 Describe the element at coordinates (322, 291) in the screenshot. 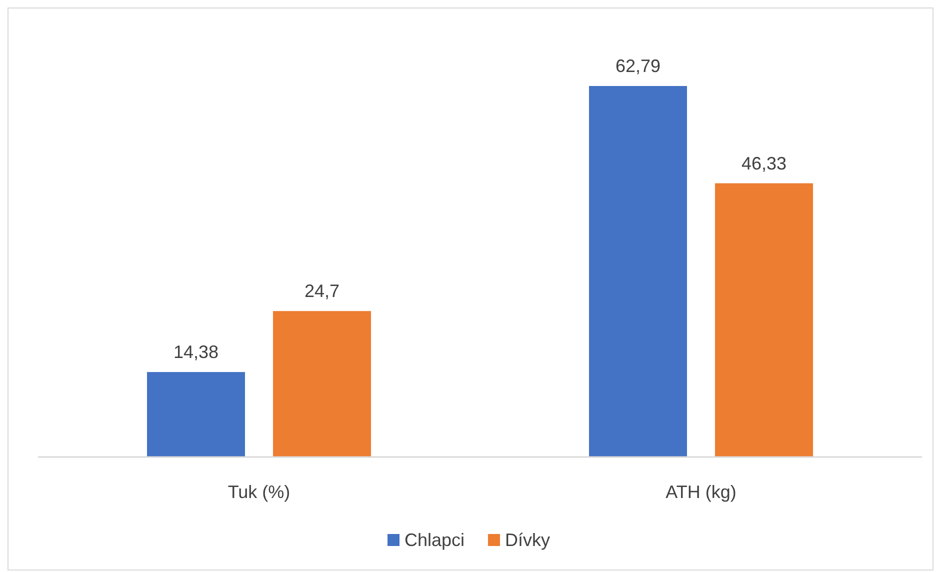

I see `data-label: 24,7` at that location.